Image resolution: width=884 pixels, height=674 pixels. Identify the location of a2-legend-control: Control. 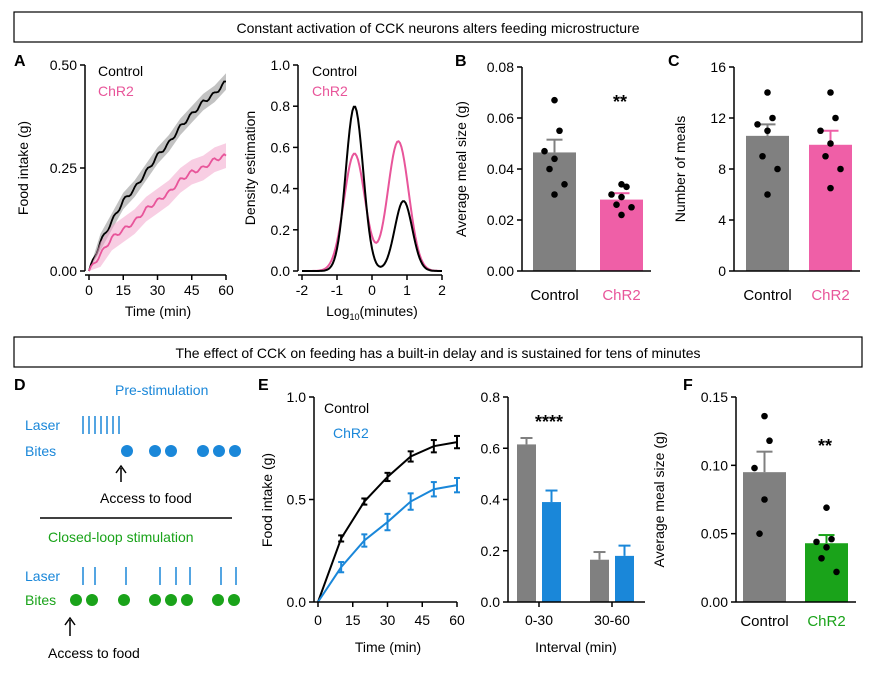
(334, 71).